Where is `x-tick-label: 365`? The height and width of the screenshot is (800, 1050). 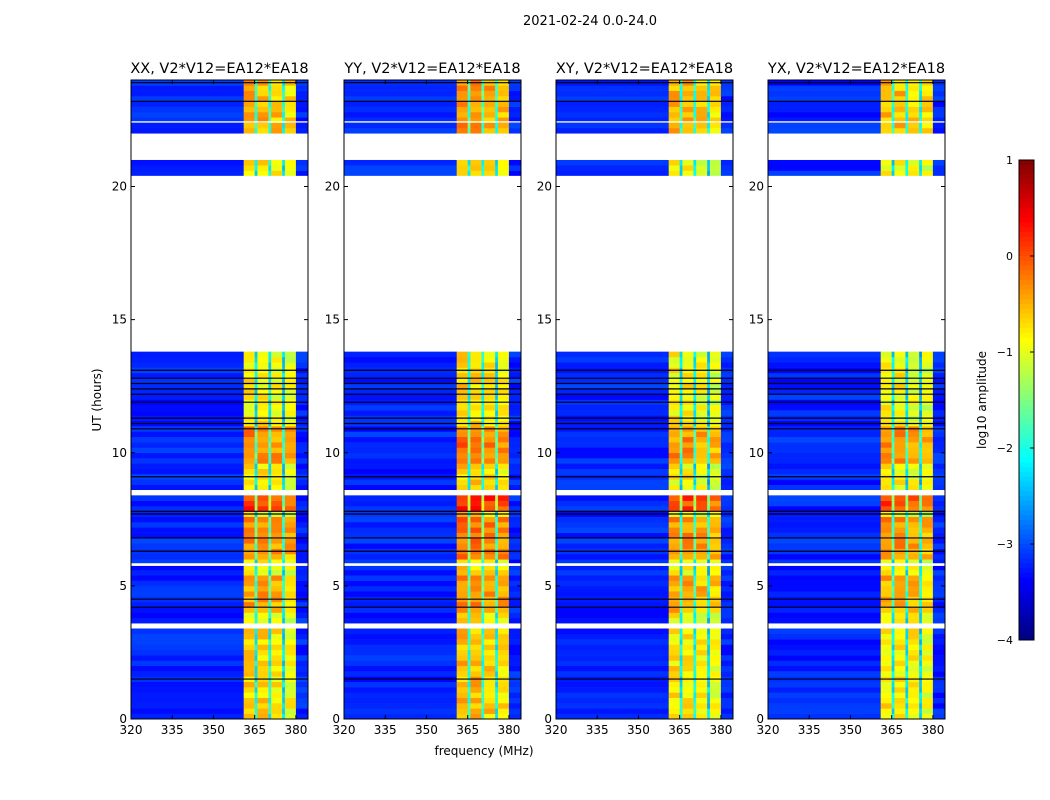 x-tick-label: 365 is located at coordinates (891, 730).